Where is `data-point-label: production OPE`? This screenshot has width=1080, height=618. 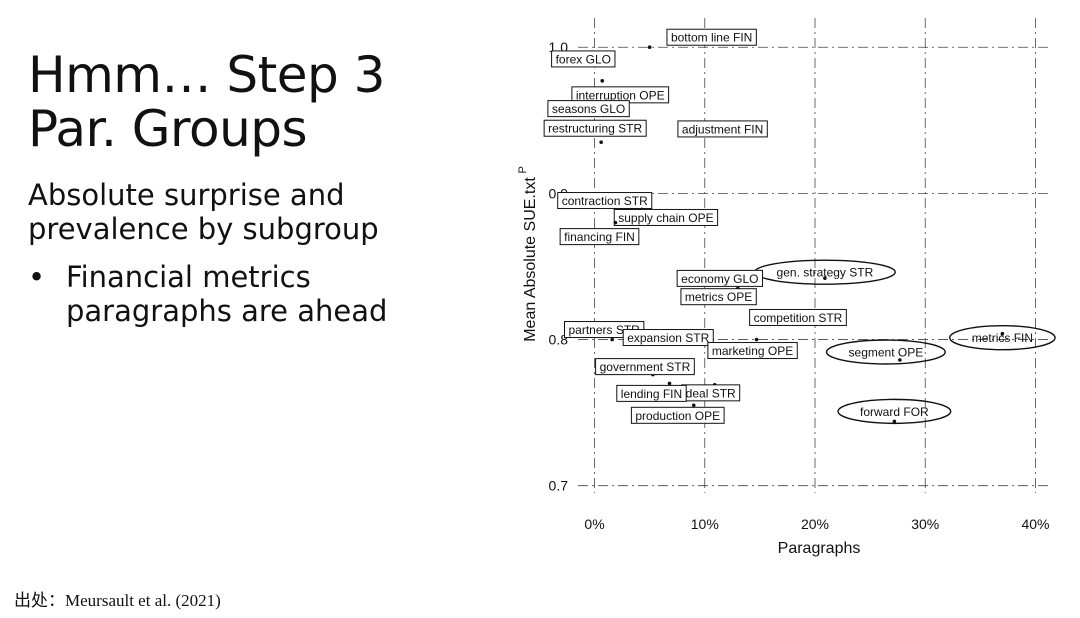
data-point-label: production OPE is located at coordinates (677, 416).